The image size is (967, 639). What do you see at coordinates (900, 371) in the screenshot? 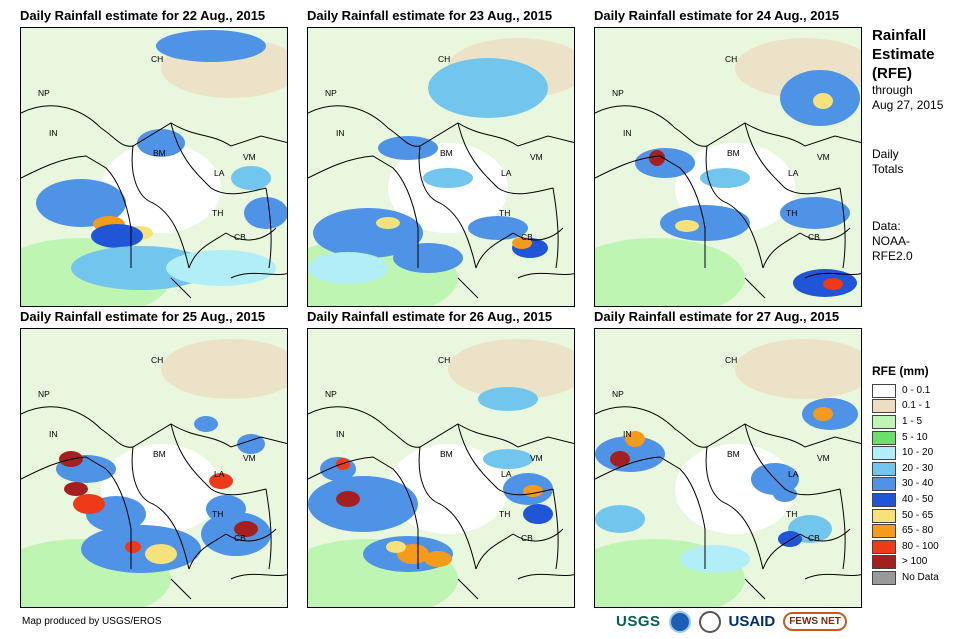
I see `legend-title: RFE (mm)` at bounding box center [900, 371].